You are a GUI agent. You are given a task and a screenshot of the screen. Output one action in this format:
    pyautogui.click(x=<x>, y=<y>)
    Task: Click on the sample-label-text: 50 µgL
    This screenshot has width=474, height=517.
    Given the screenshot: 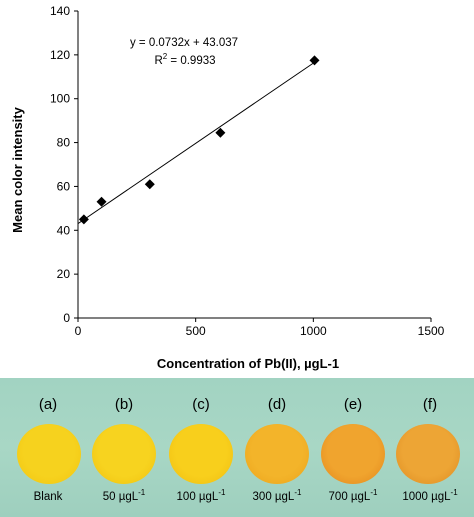 What is the action you would take?
    pyautogui.click(x=120, y=496)
    